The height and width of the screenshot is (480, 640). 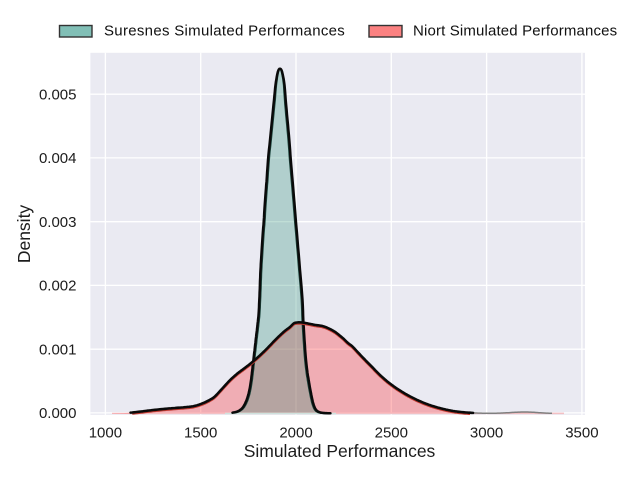 What do you see at coordinates (58, 286) in the screenshot?
I see `svg-text: 0.002` at bounding box center [58, 286].